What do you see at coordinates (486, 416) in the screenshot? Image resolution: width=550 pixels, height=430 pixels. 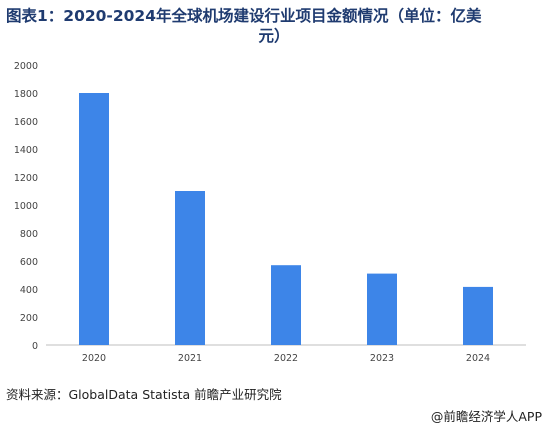 I see `footer-watermark: @前瞻经济学人APP` at bounding box center [486, 416].